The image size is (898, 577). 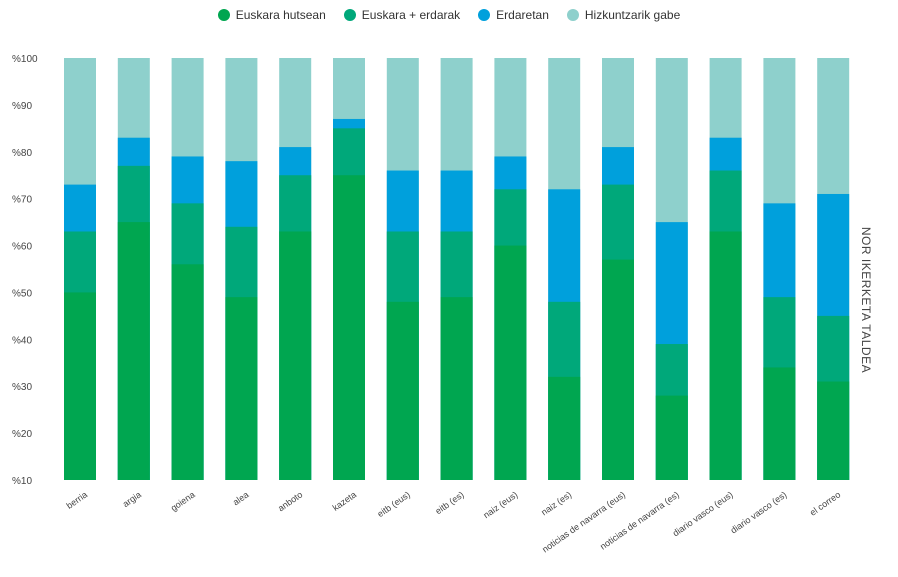 I want to click on y-tick-label: %40, so click(x=22, y=340).